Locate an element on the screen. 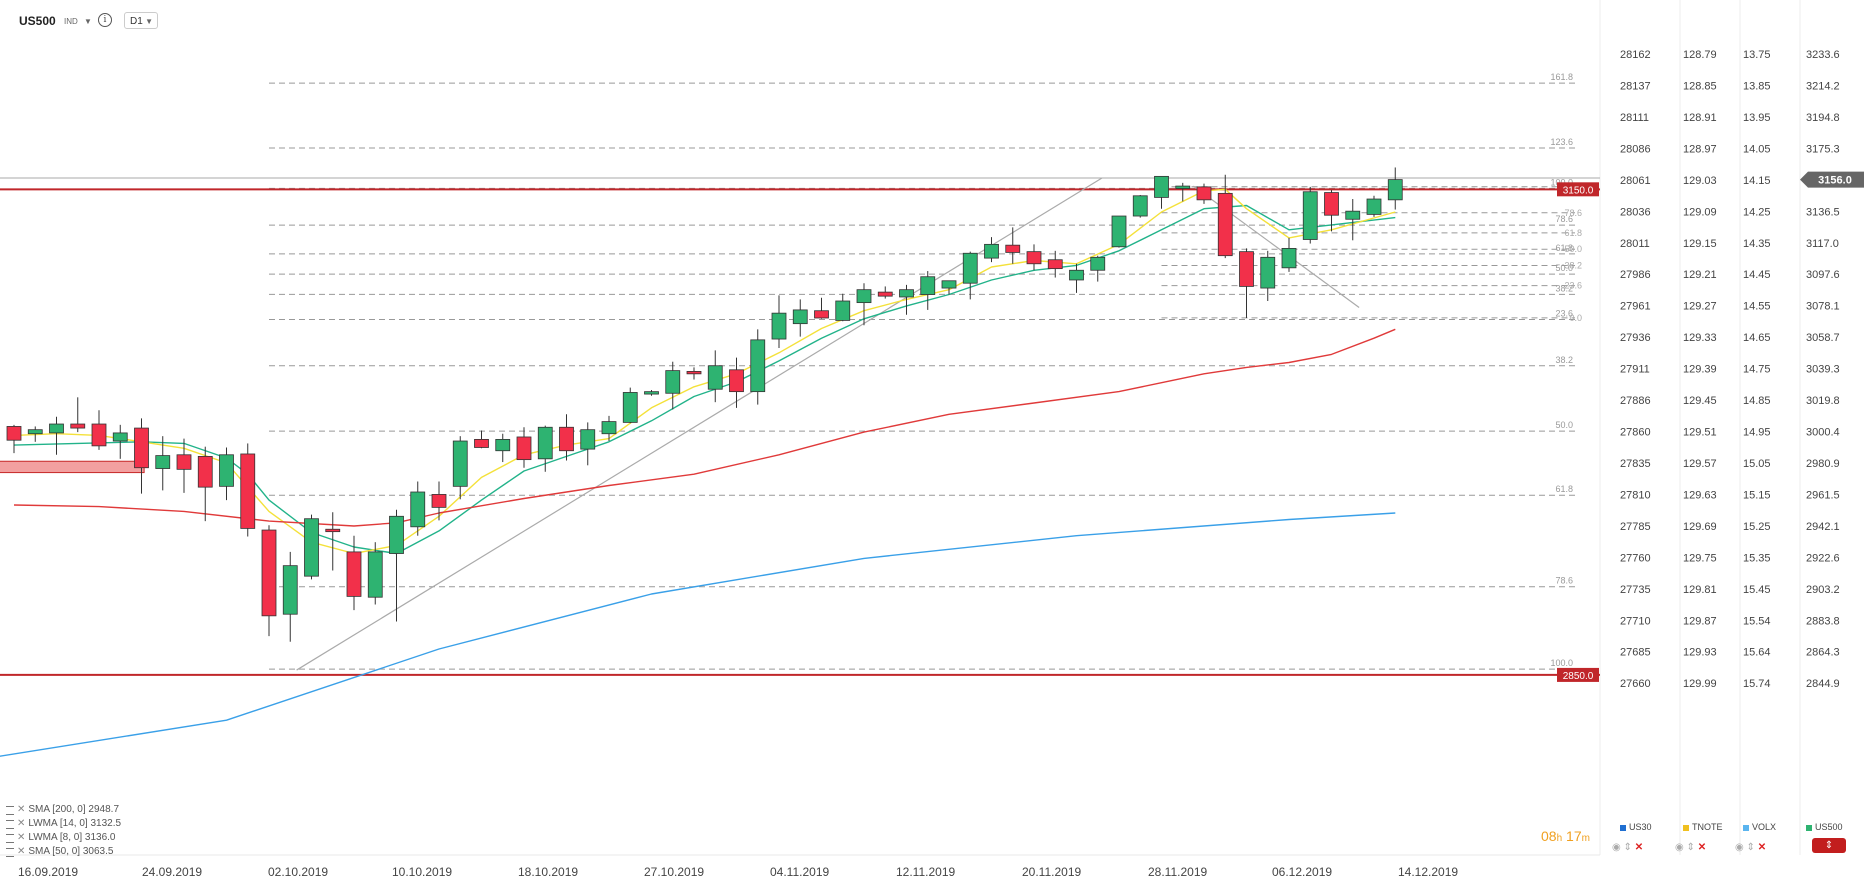  time-tick-label: 20.11.2019 is located at coordinates (1051, 872).